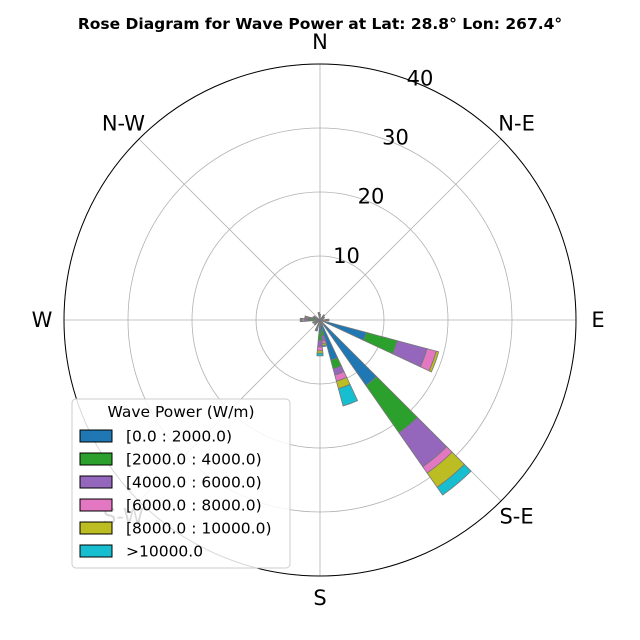 The height and width of the screenshot is (640, 640). I want to click on grid-spoke-n-e, so click(410, 229).